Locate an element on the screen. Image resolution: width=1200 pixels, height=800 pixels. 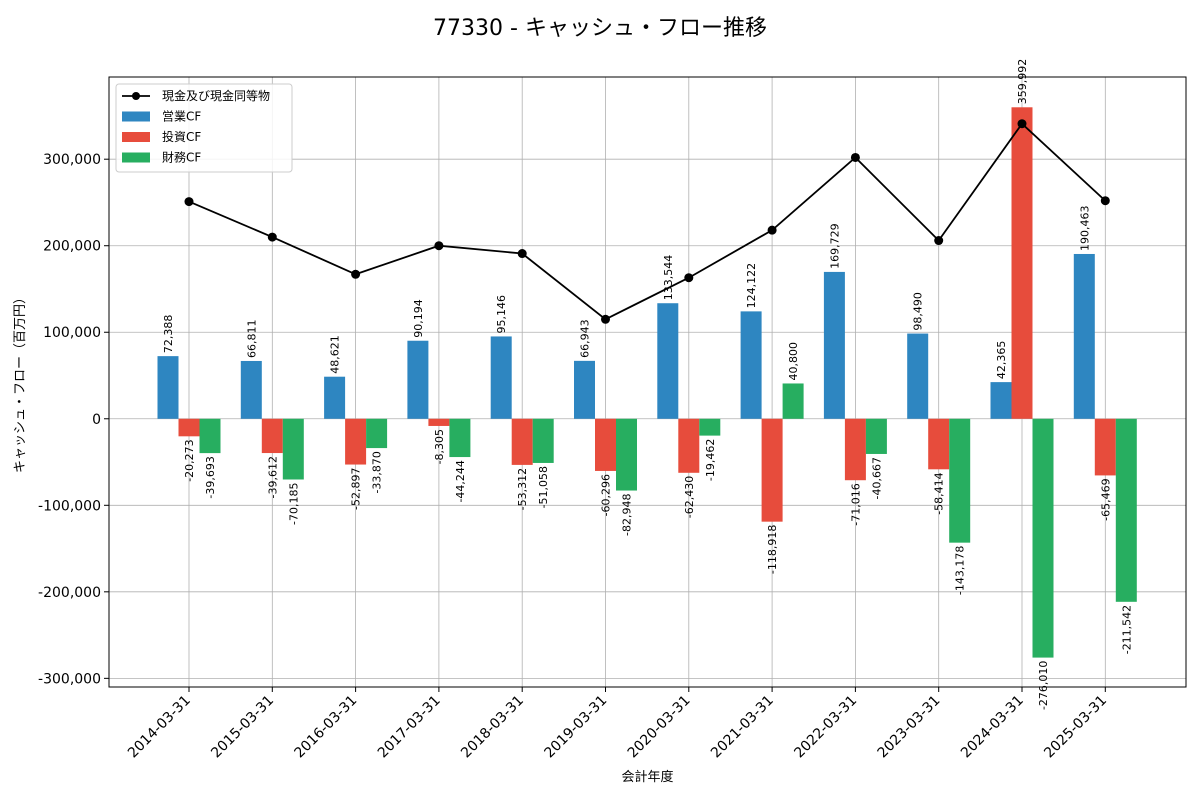
x-tick-label: 2015-03-31 is located at coordinates (242, 727).